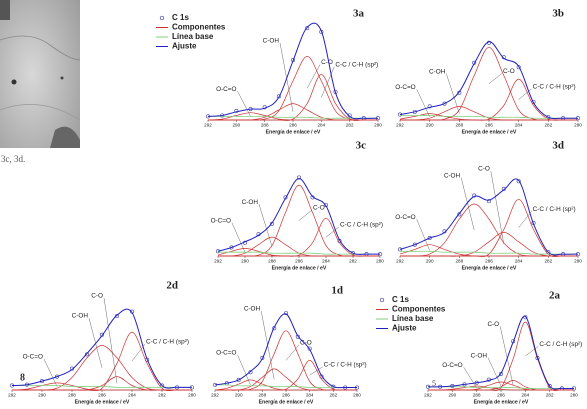  What do you see at coordinates (13, 159) in the screenshot?
I see `figure-reference: 3c, 3d.` at bounding box center [13, 159].